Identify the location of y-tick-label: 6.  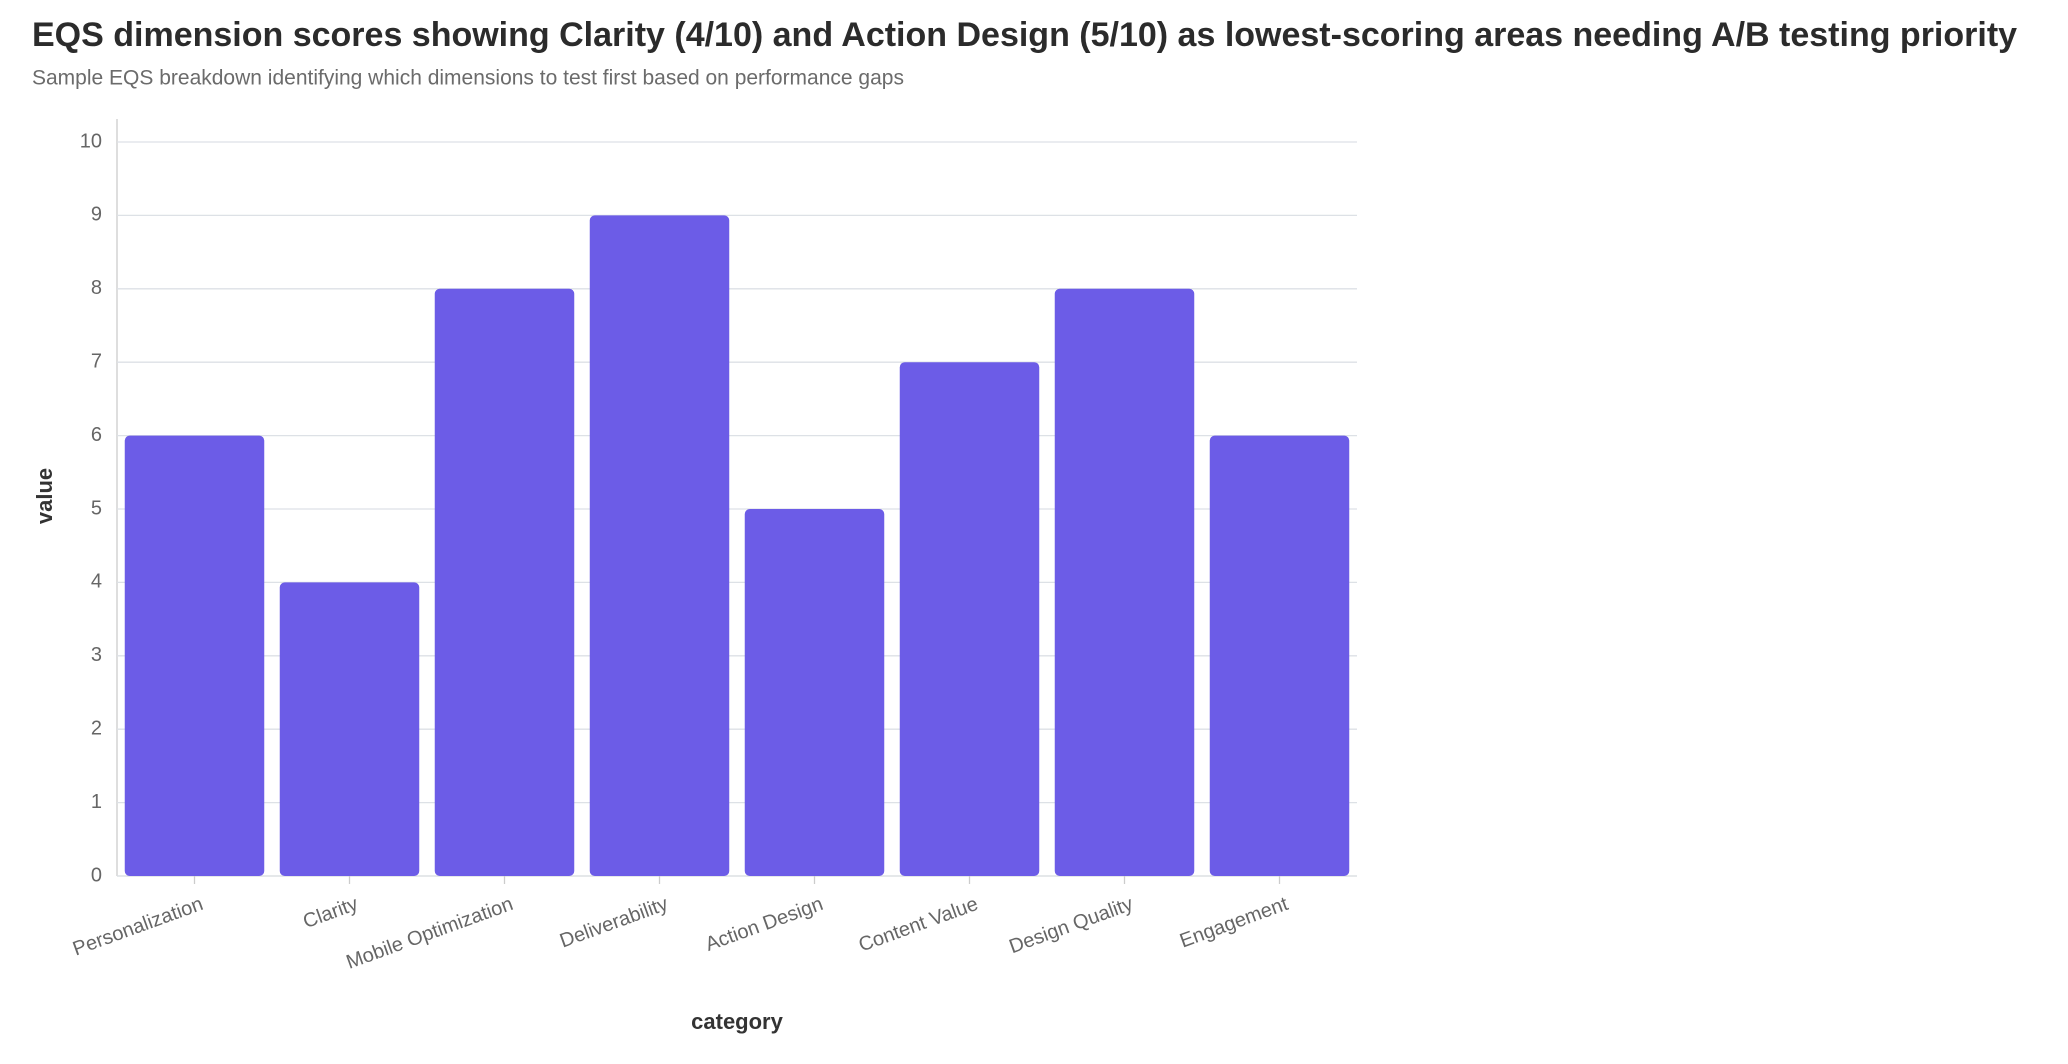
(96, 435).